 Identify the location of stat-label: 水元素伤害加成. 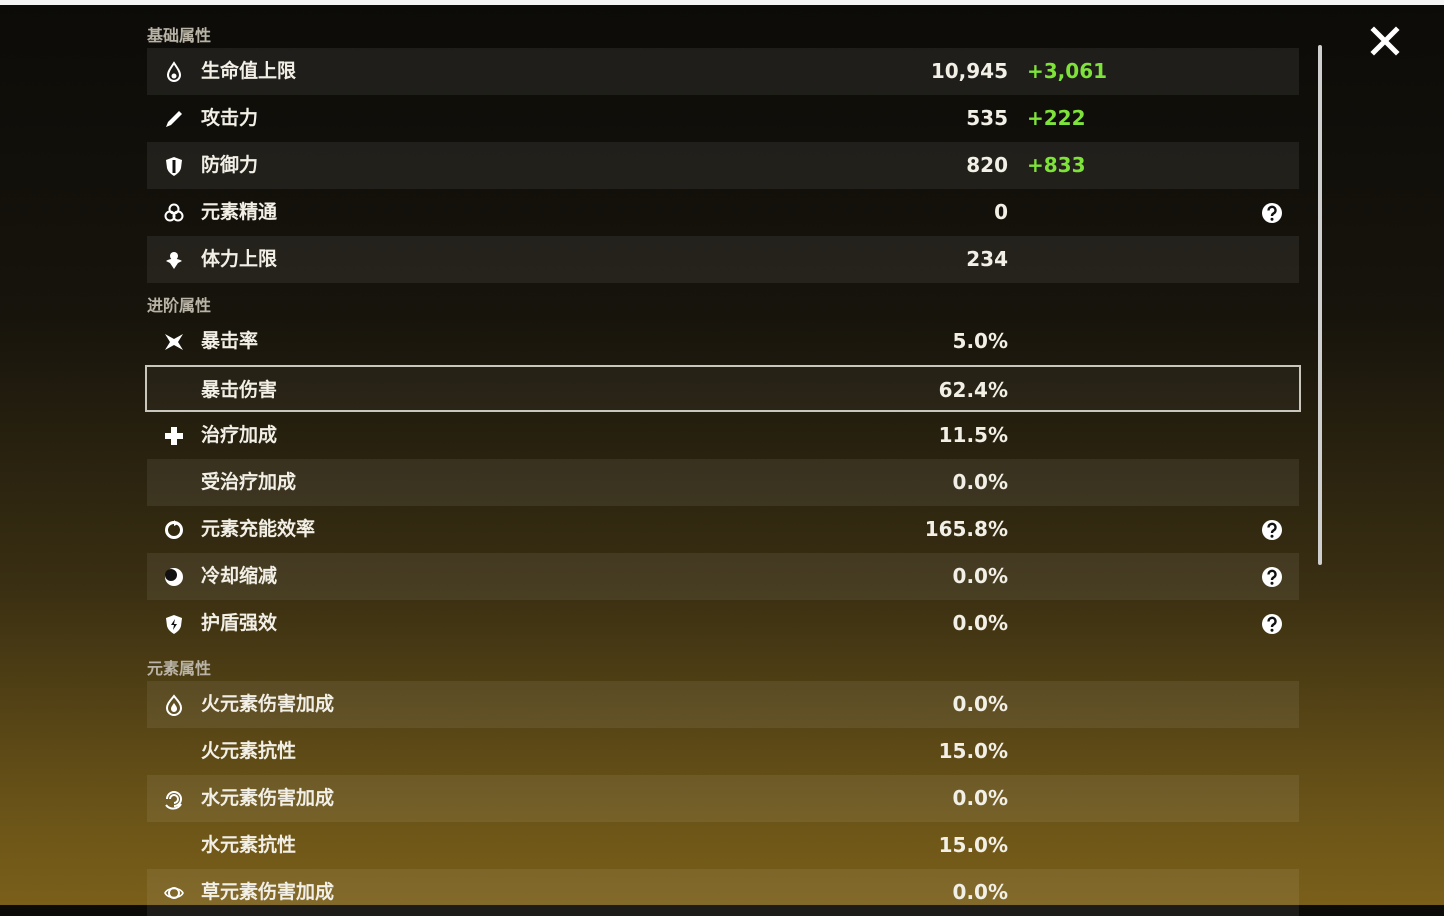
(268, 798).